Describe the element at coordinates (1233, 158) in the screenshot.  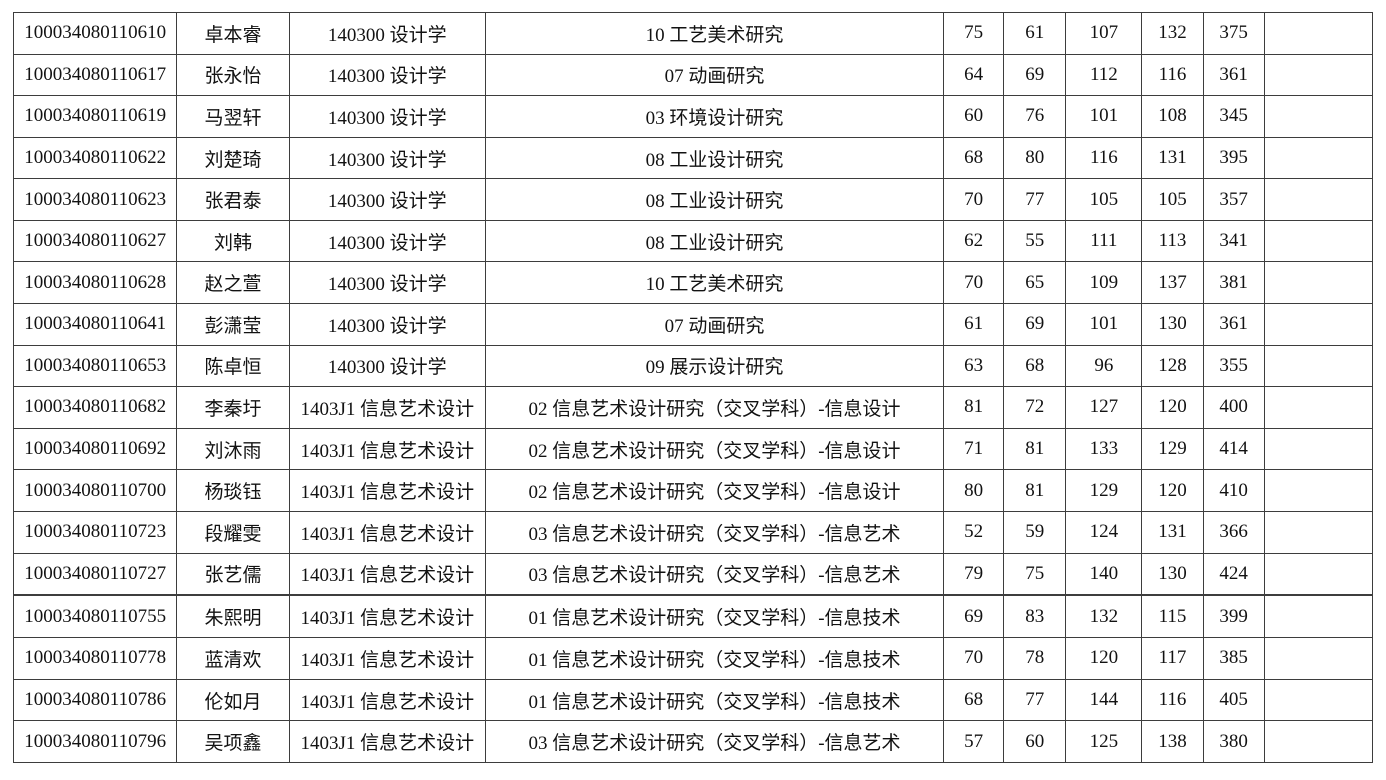
I see `cell-total: 395` at that location.